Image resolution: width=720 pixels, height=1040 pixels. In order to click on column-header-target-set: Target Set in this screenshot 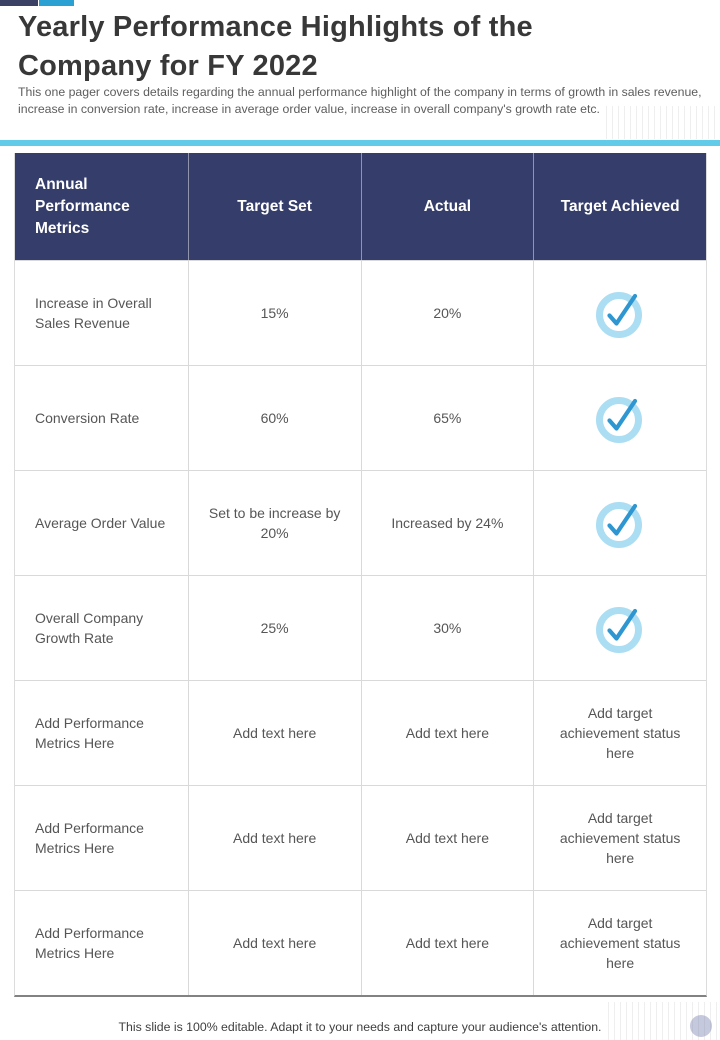, I will do `click(274, 206)`.